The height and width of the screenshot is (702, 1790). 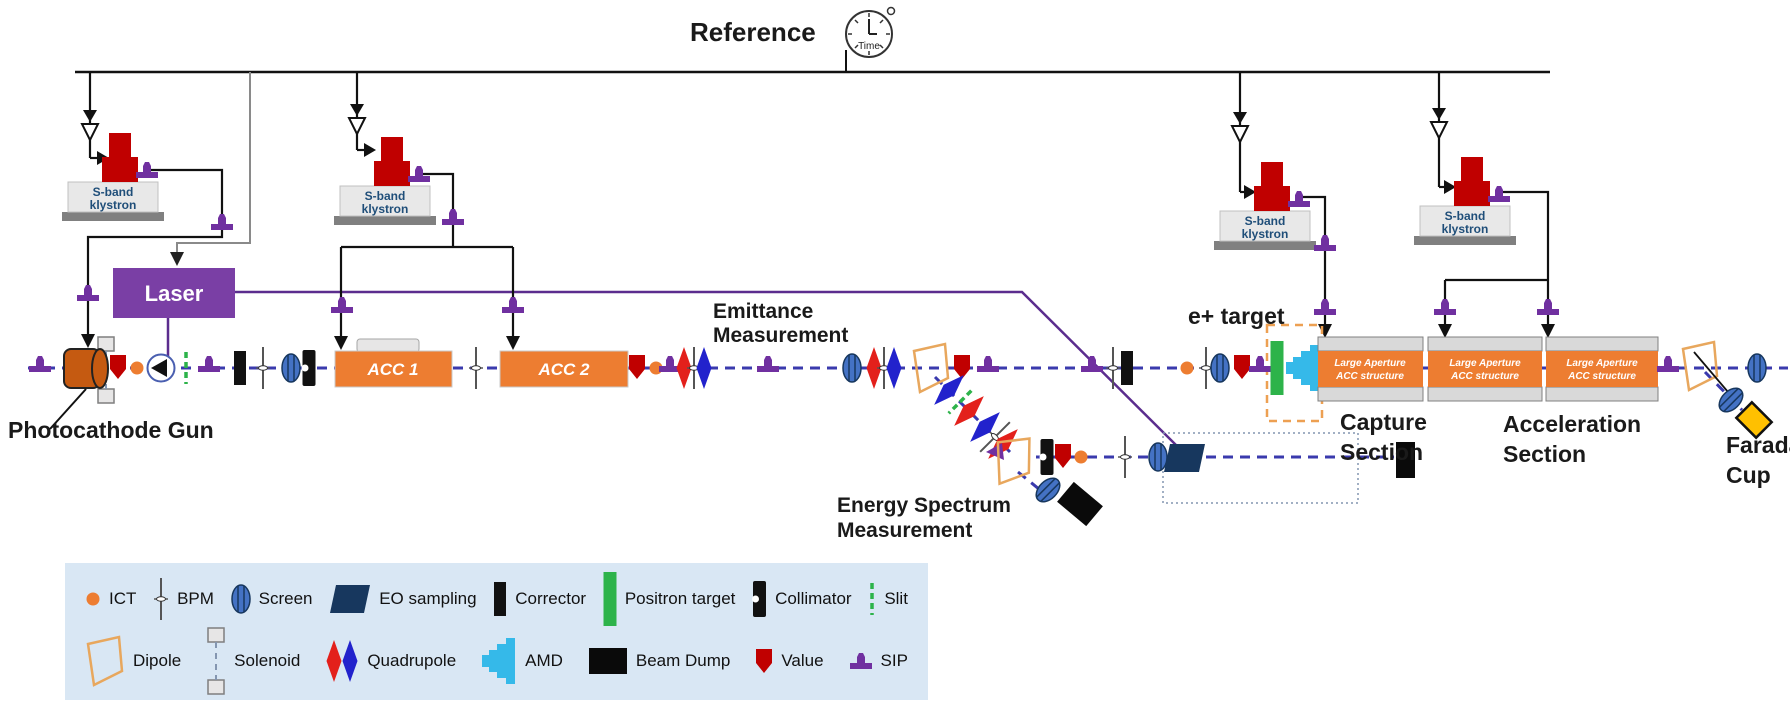 I want to click on legend-label: Positron target, so click(x=680, y=598).